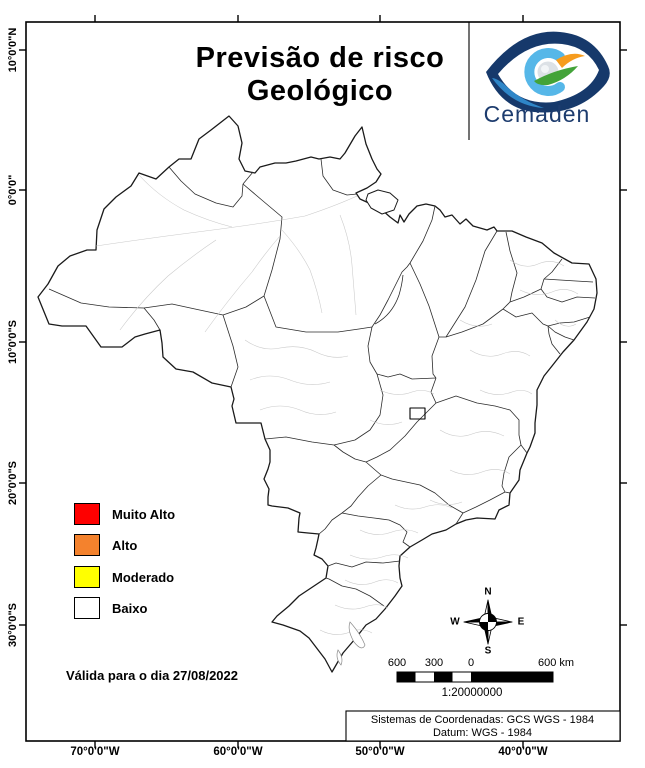 The image size is (645, 768). I want to click on lon-label-50w: 50°0'0"W, so click(380, 752).